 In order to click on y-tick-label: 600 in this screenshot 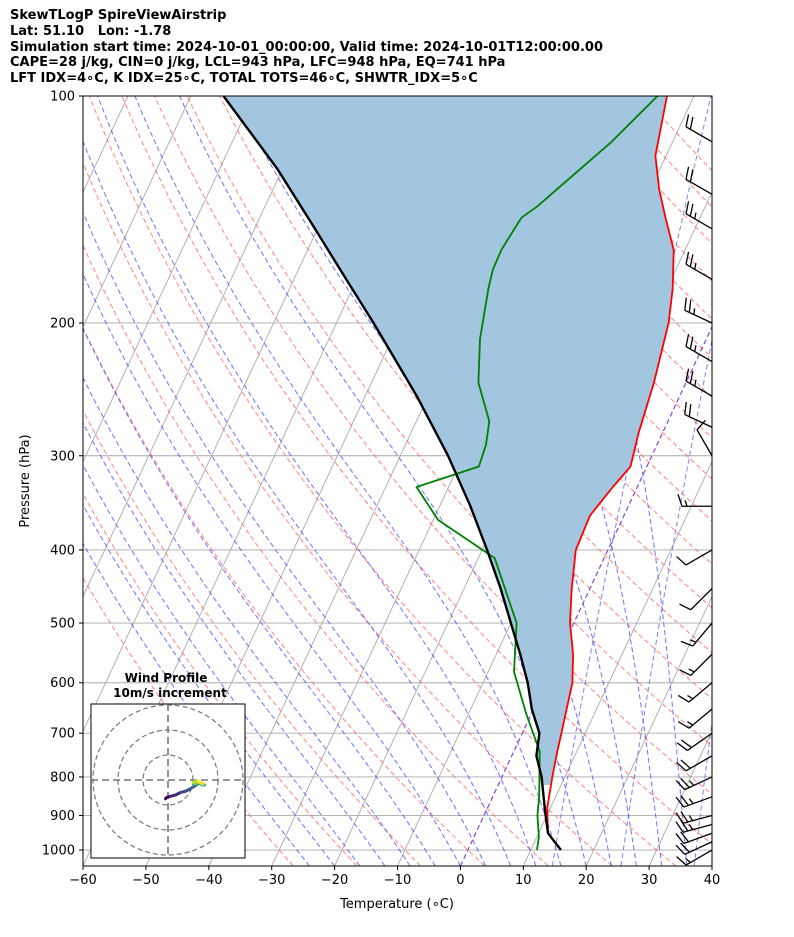, I will do `click(62, 683)`.